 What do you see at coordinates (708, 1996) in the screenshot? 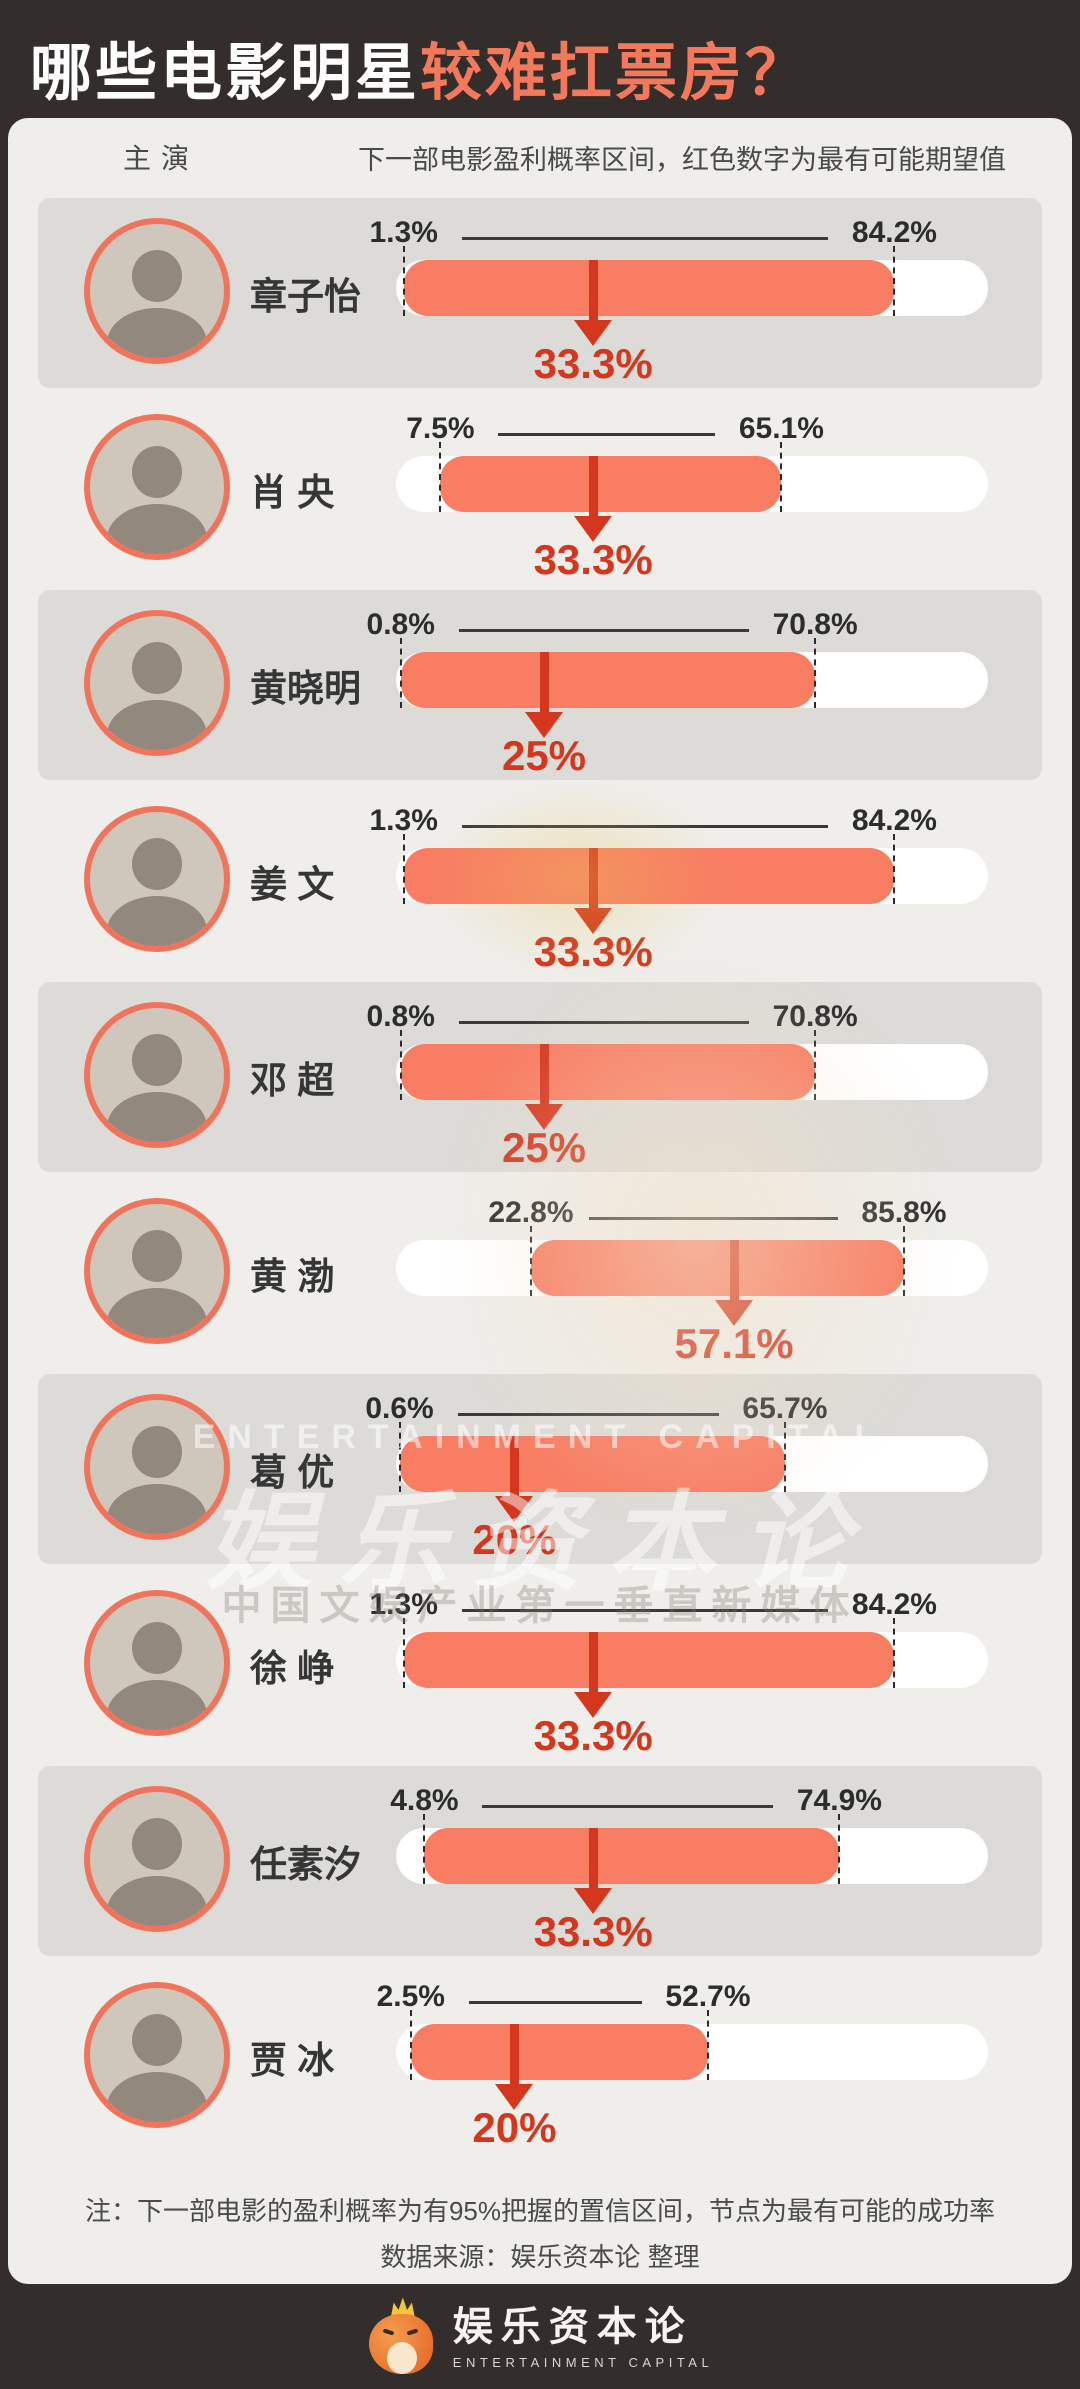
I see `high-bound-label: 52.7%` at bounding box center [708, 1996].